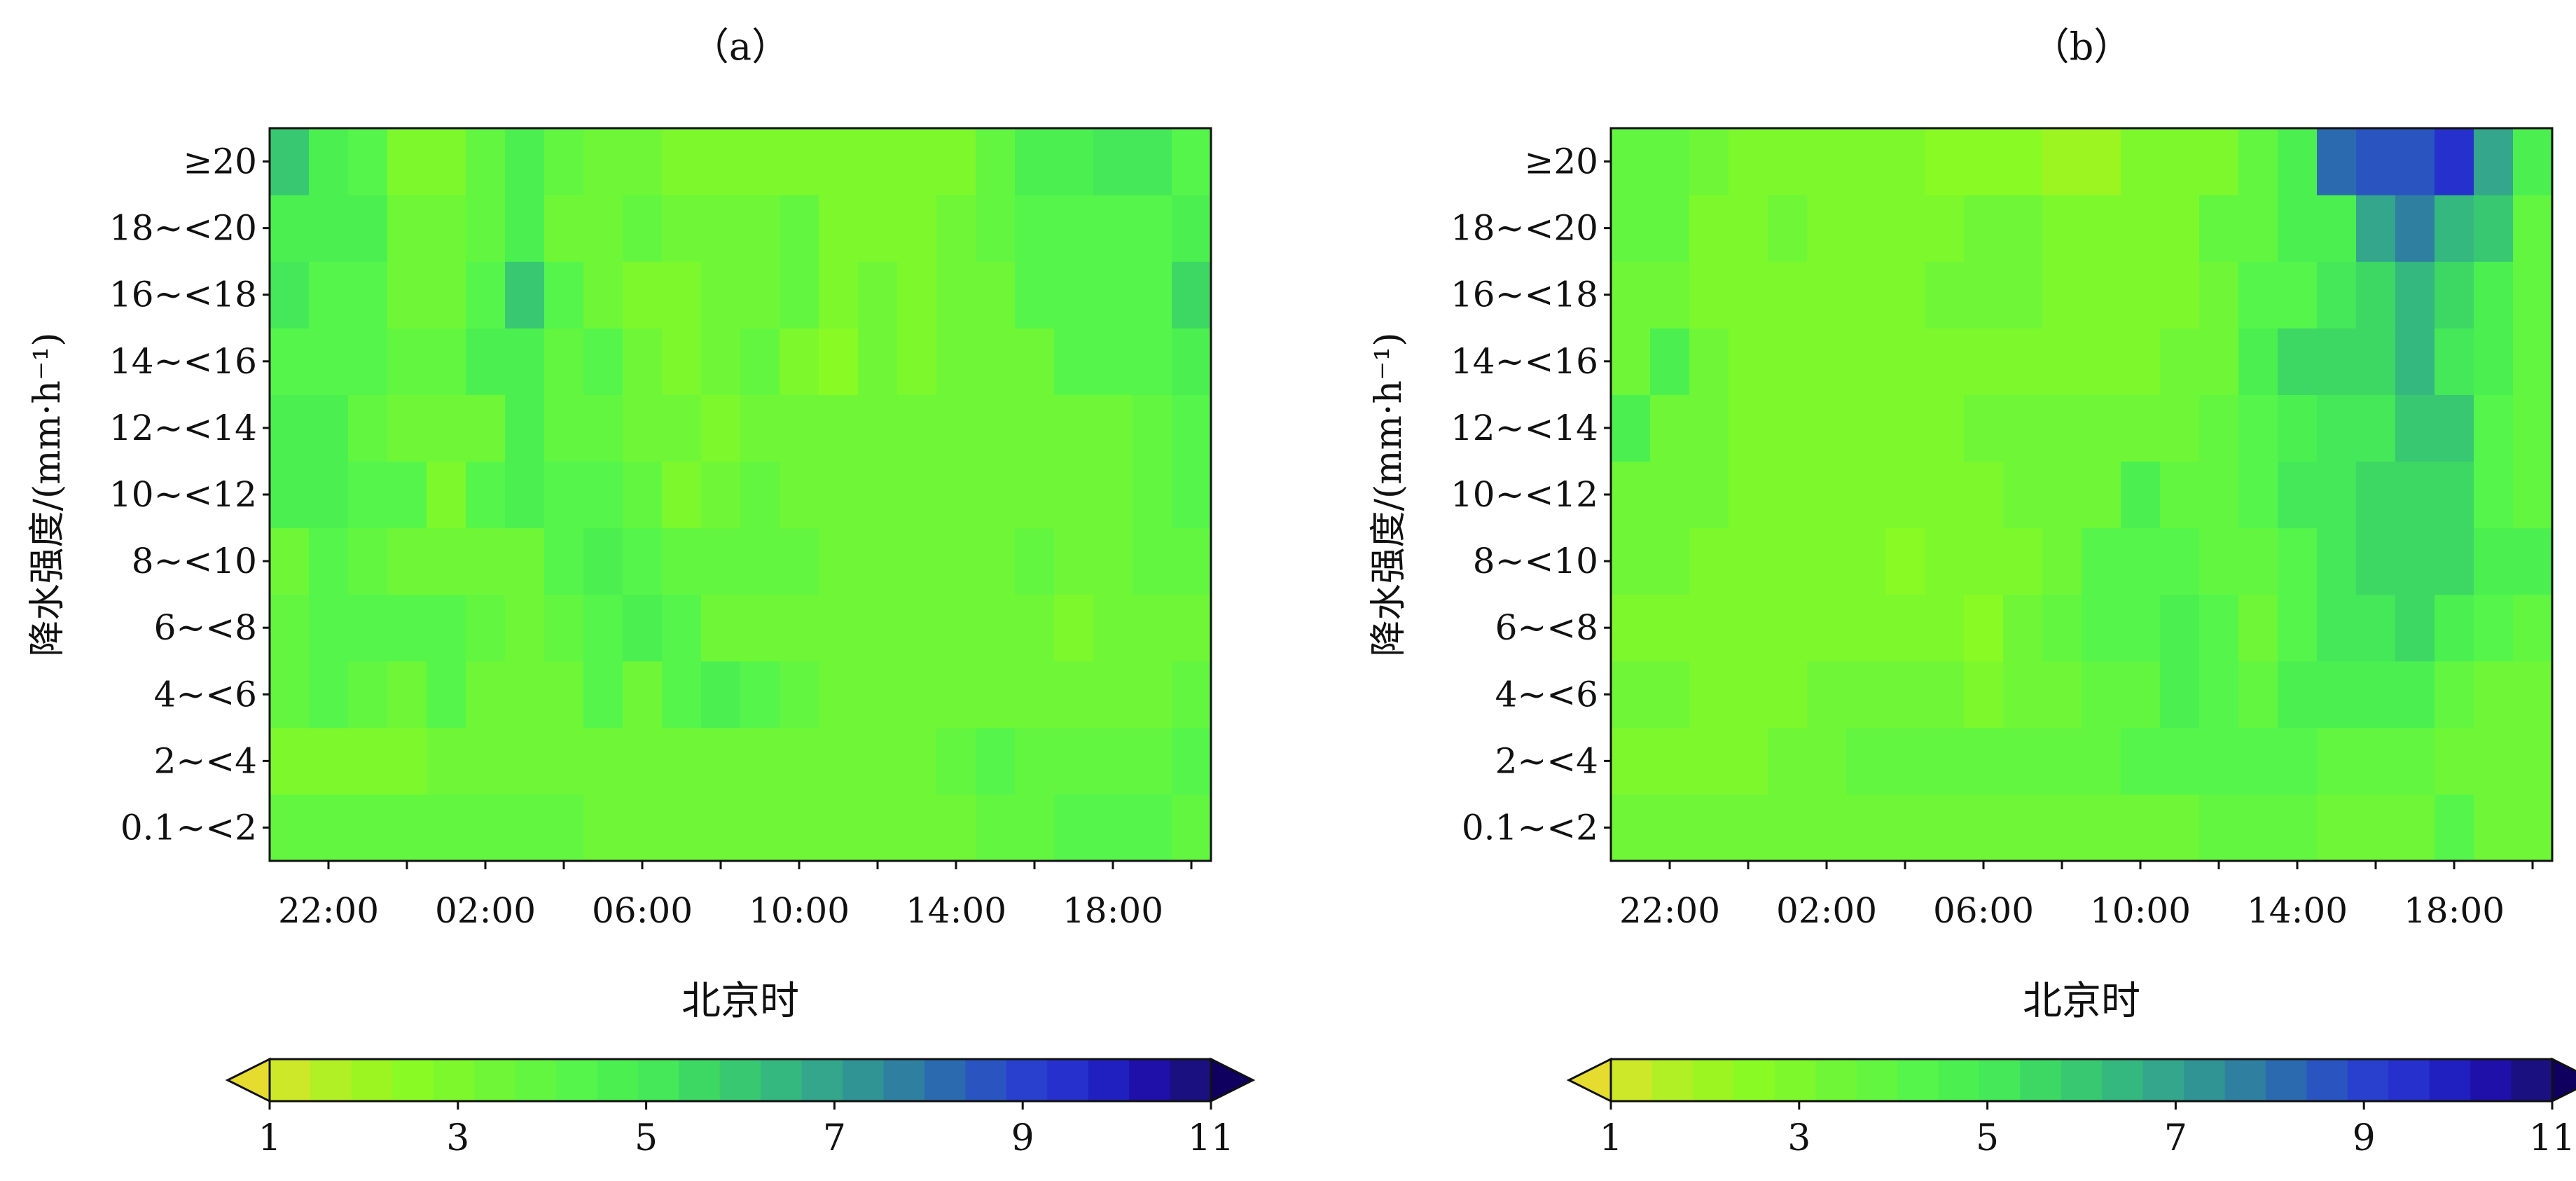 This screenshot has height=1181, width=2576. What do you see at coordinates (1987, 1138) in the screenshot?
I see `colorbar-tick-label: 5` at bounding box center [1987, 1138].